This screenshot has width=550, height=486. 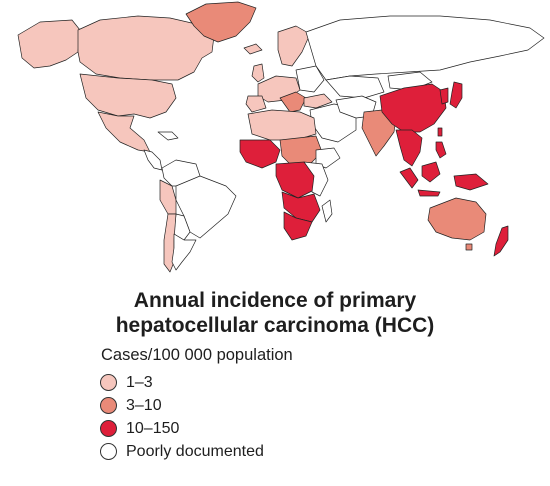 I want to click on country-new-zealand, so click(x=501, y=241).